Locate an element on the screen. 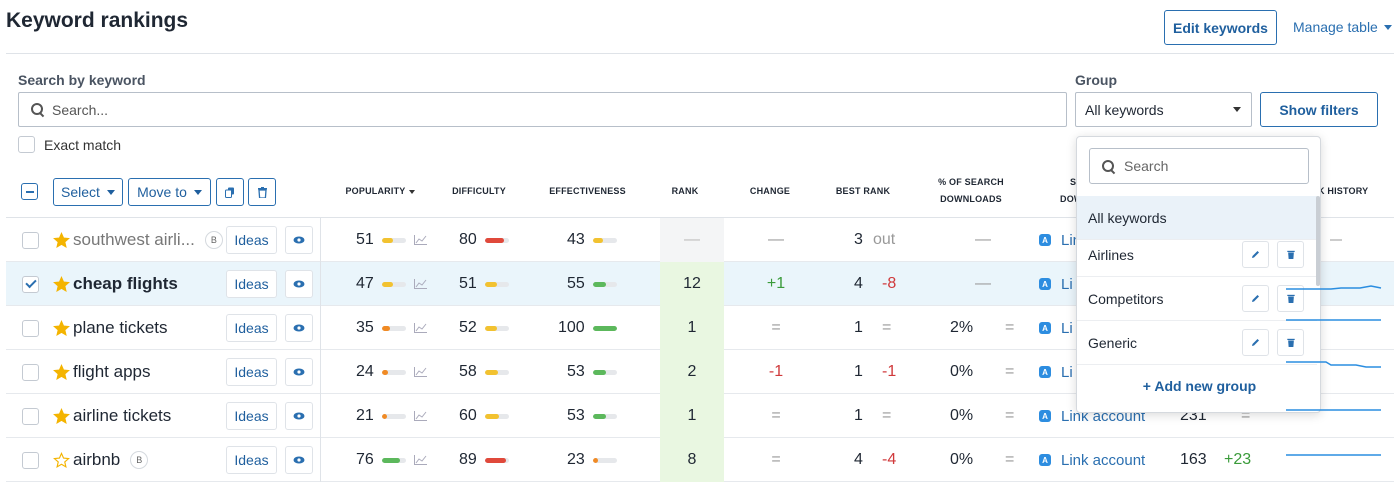 This screenshot has width=1400, height=482. effectiveness-value: 100 is located at coordinates (571, 327).